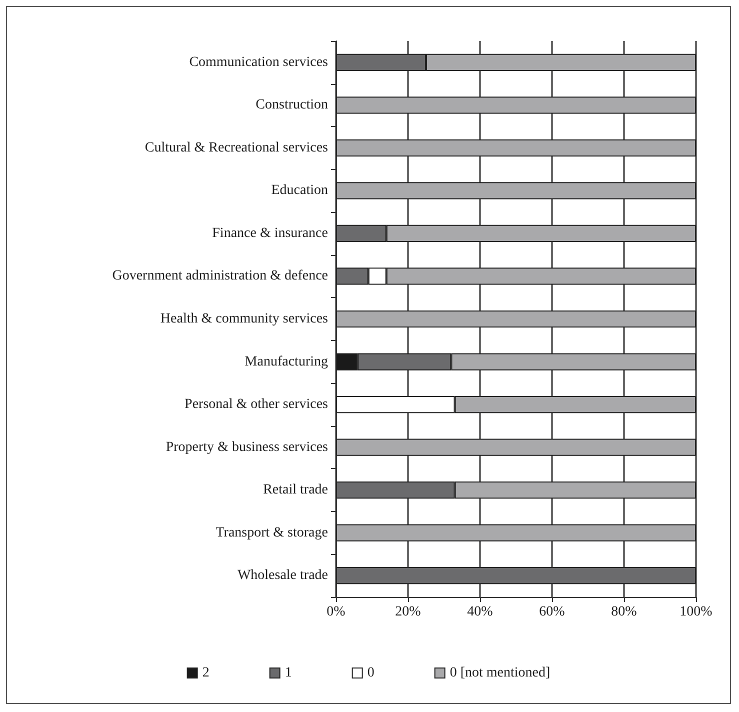 The height and width of the screenshot is (712, 739). Describe the element at coordinates (236, 148) in the screenshot. I see `y-tick-label: Cultural & Recreational services` at that location.